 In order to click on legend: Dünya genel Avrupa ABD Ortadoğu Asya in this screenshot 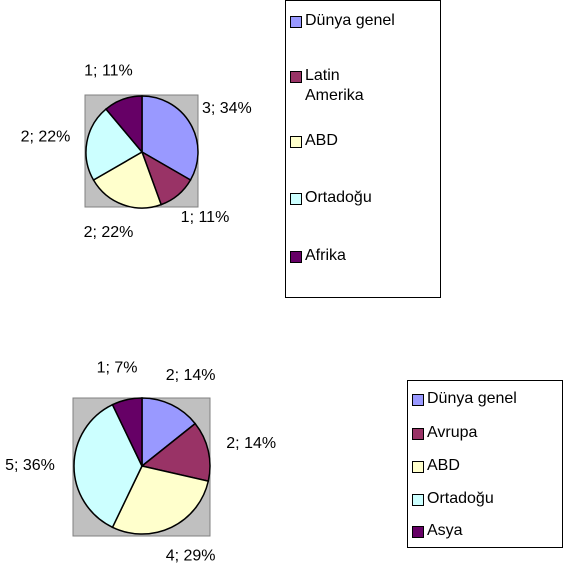, I will do `click(485, 464)`.